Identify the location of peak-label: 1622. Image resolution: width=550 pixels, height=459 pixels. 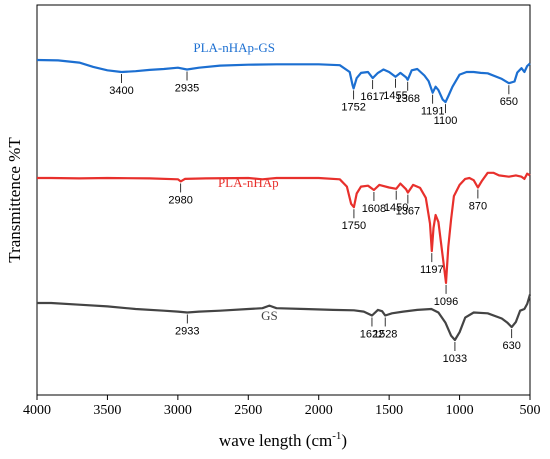
(372, 334).